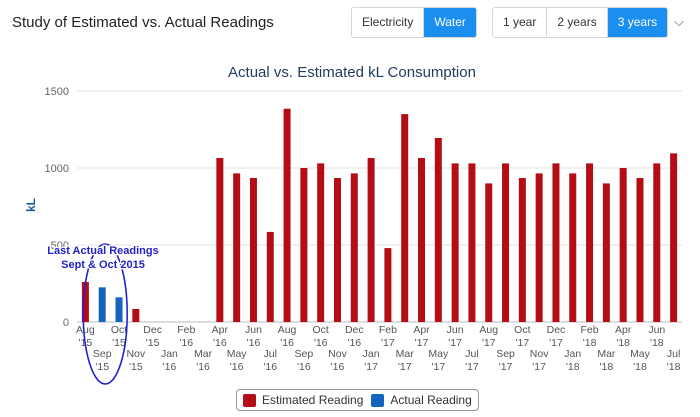 The image size is (700, 417). What do you see at coordinates (304, 360) in the screenshot?
I see `x-tick-label: Sep '16` at bounding box center [304, 360].